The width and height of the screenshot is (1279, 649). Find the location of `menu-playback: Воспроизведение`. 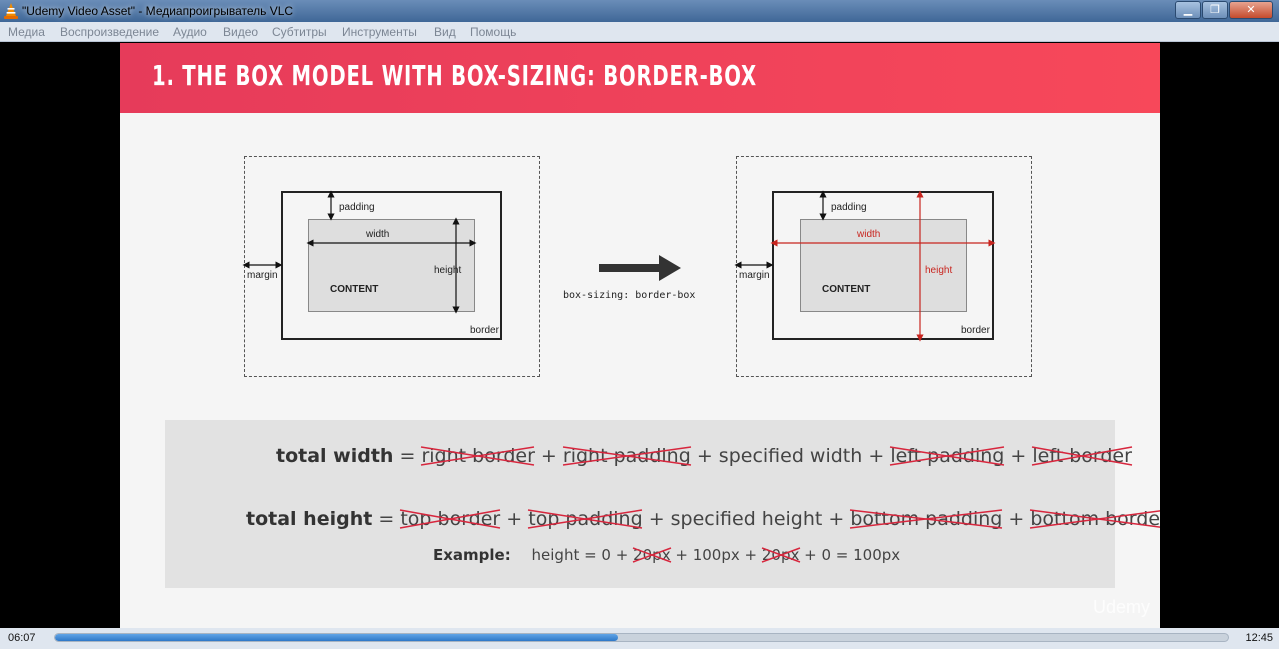

menu-playback: Воспроизведение is located at coordinates (110, 32).